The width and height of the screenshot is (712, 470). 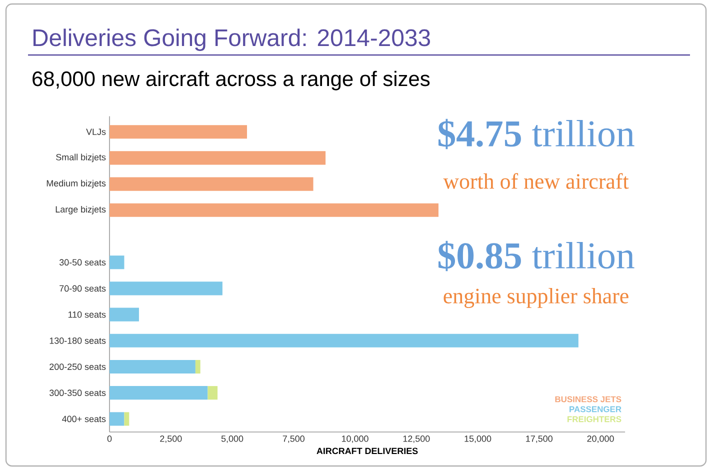 What do you see at coordinates (416, 439) in the screenshot?
I see `x-tick-label: 12,500` at bounding box center [416, 439].